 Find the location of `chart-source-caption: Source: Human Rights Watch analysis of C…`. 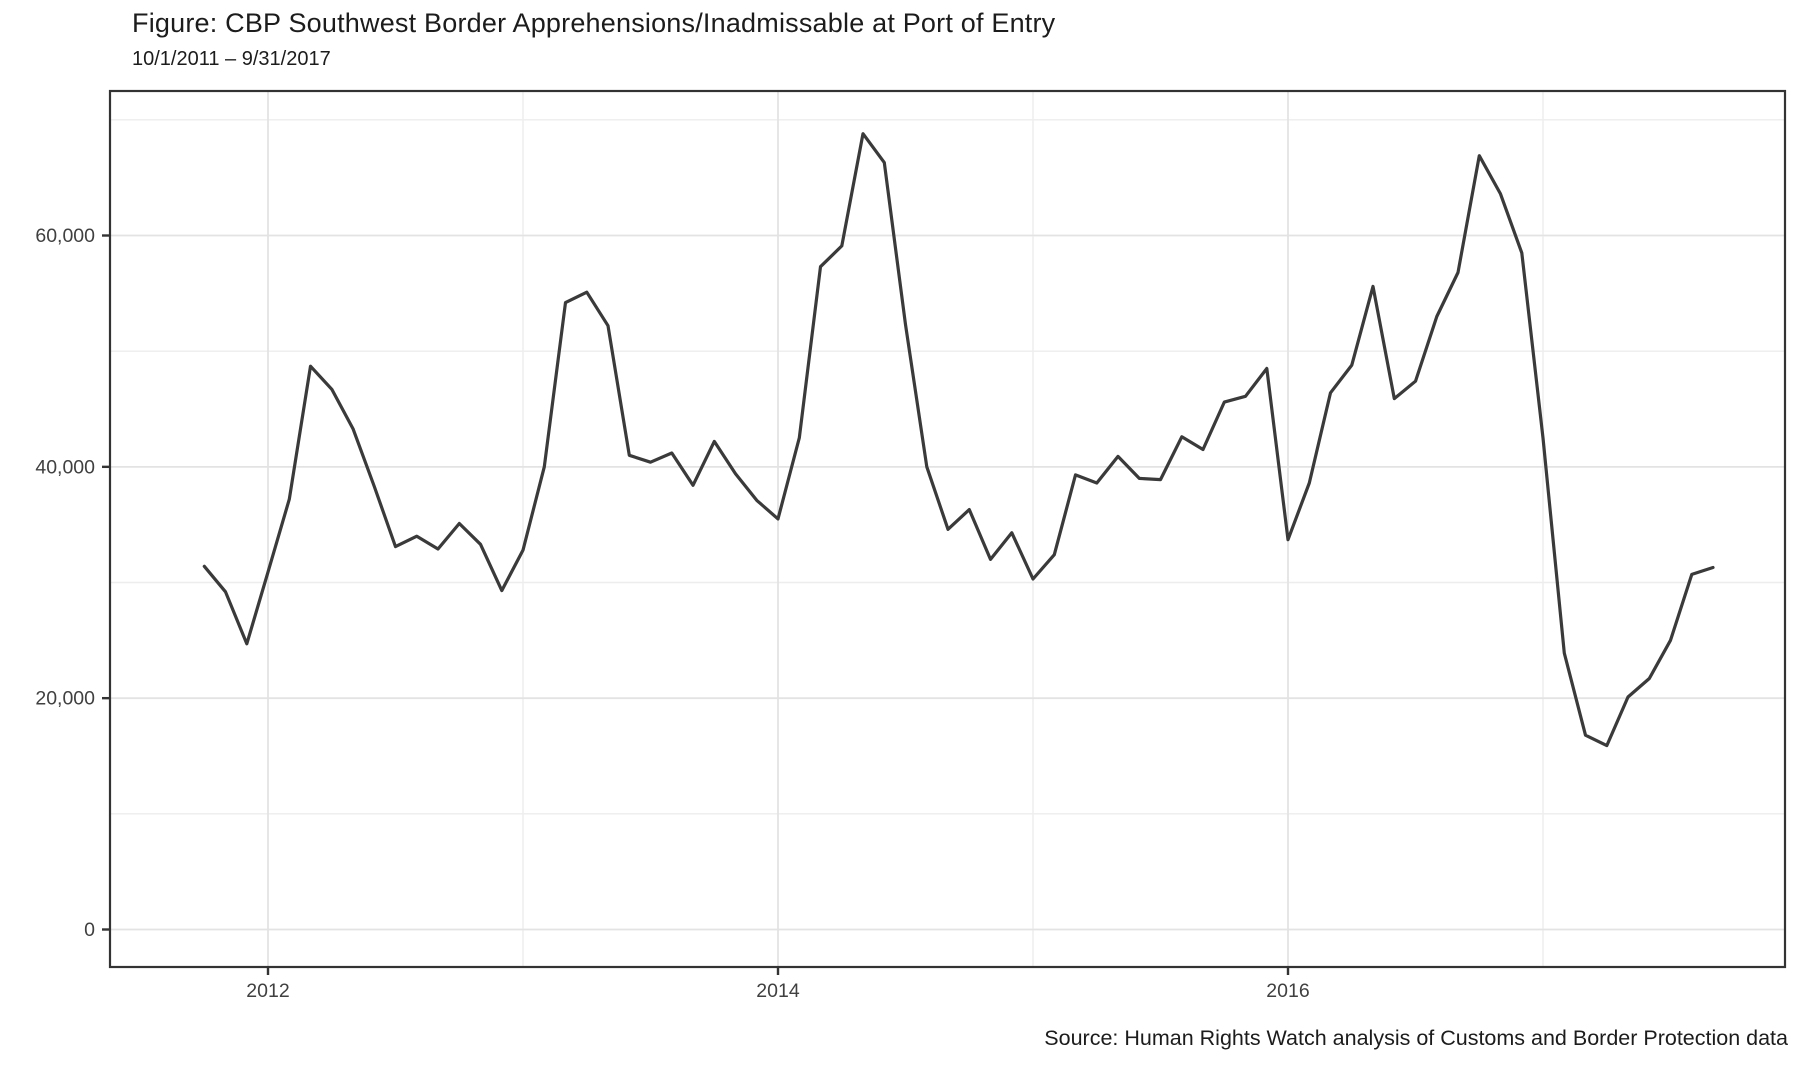

chart-source-caption: Source: Human Rights Watch analysis of C… is located at coordinates (1416, 1038).